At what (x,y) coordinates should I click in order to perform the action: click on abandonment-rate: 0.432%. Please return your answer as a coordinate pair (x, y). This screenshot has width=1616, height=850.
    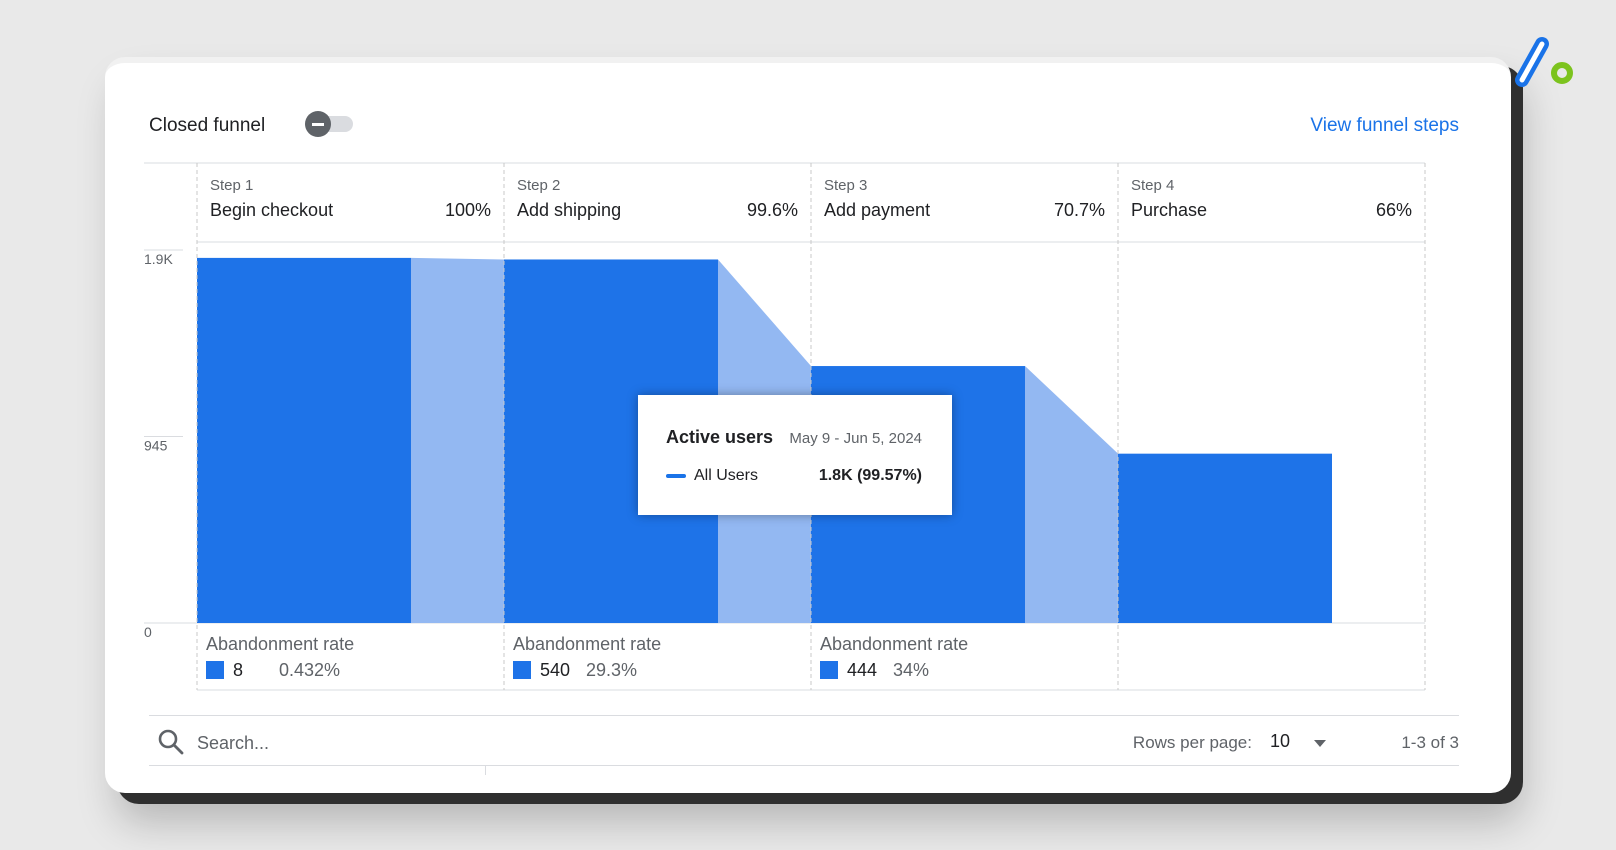
    Looking at the image, I should click on (309, 670).